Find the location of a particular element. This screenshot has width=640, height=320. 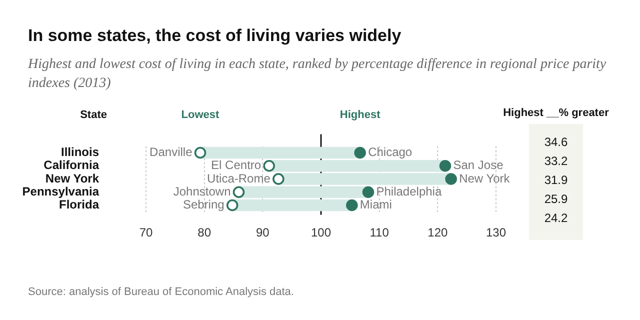

x-tick-label: 120 is located at coordinates (438, 232).